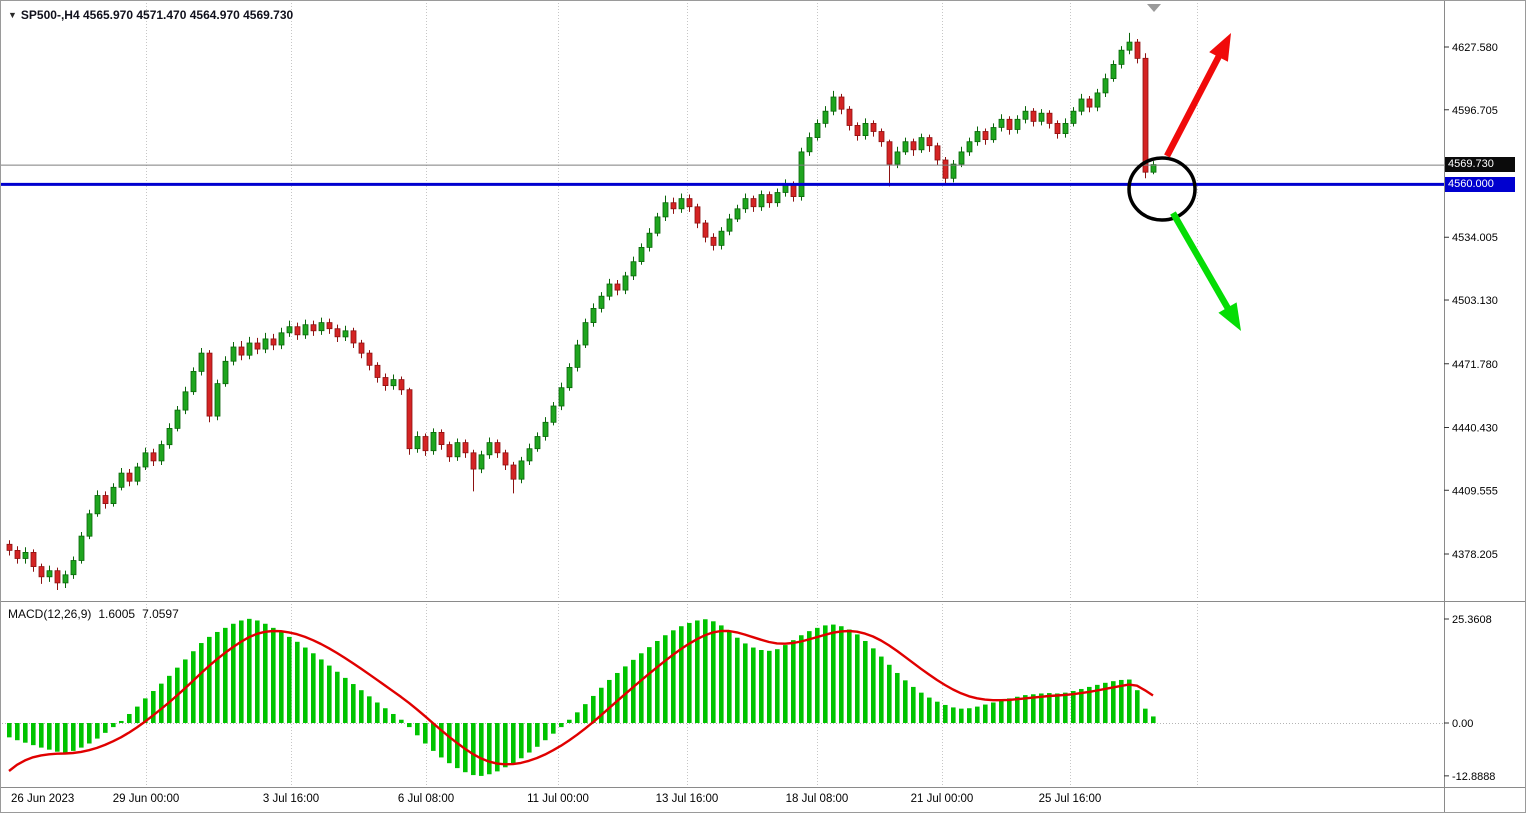  What do you see at coordinates (1162, 189) in the screenshot?
I see `highlight-circle` at bounding box center [1162, 189].